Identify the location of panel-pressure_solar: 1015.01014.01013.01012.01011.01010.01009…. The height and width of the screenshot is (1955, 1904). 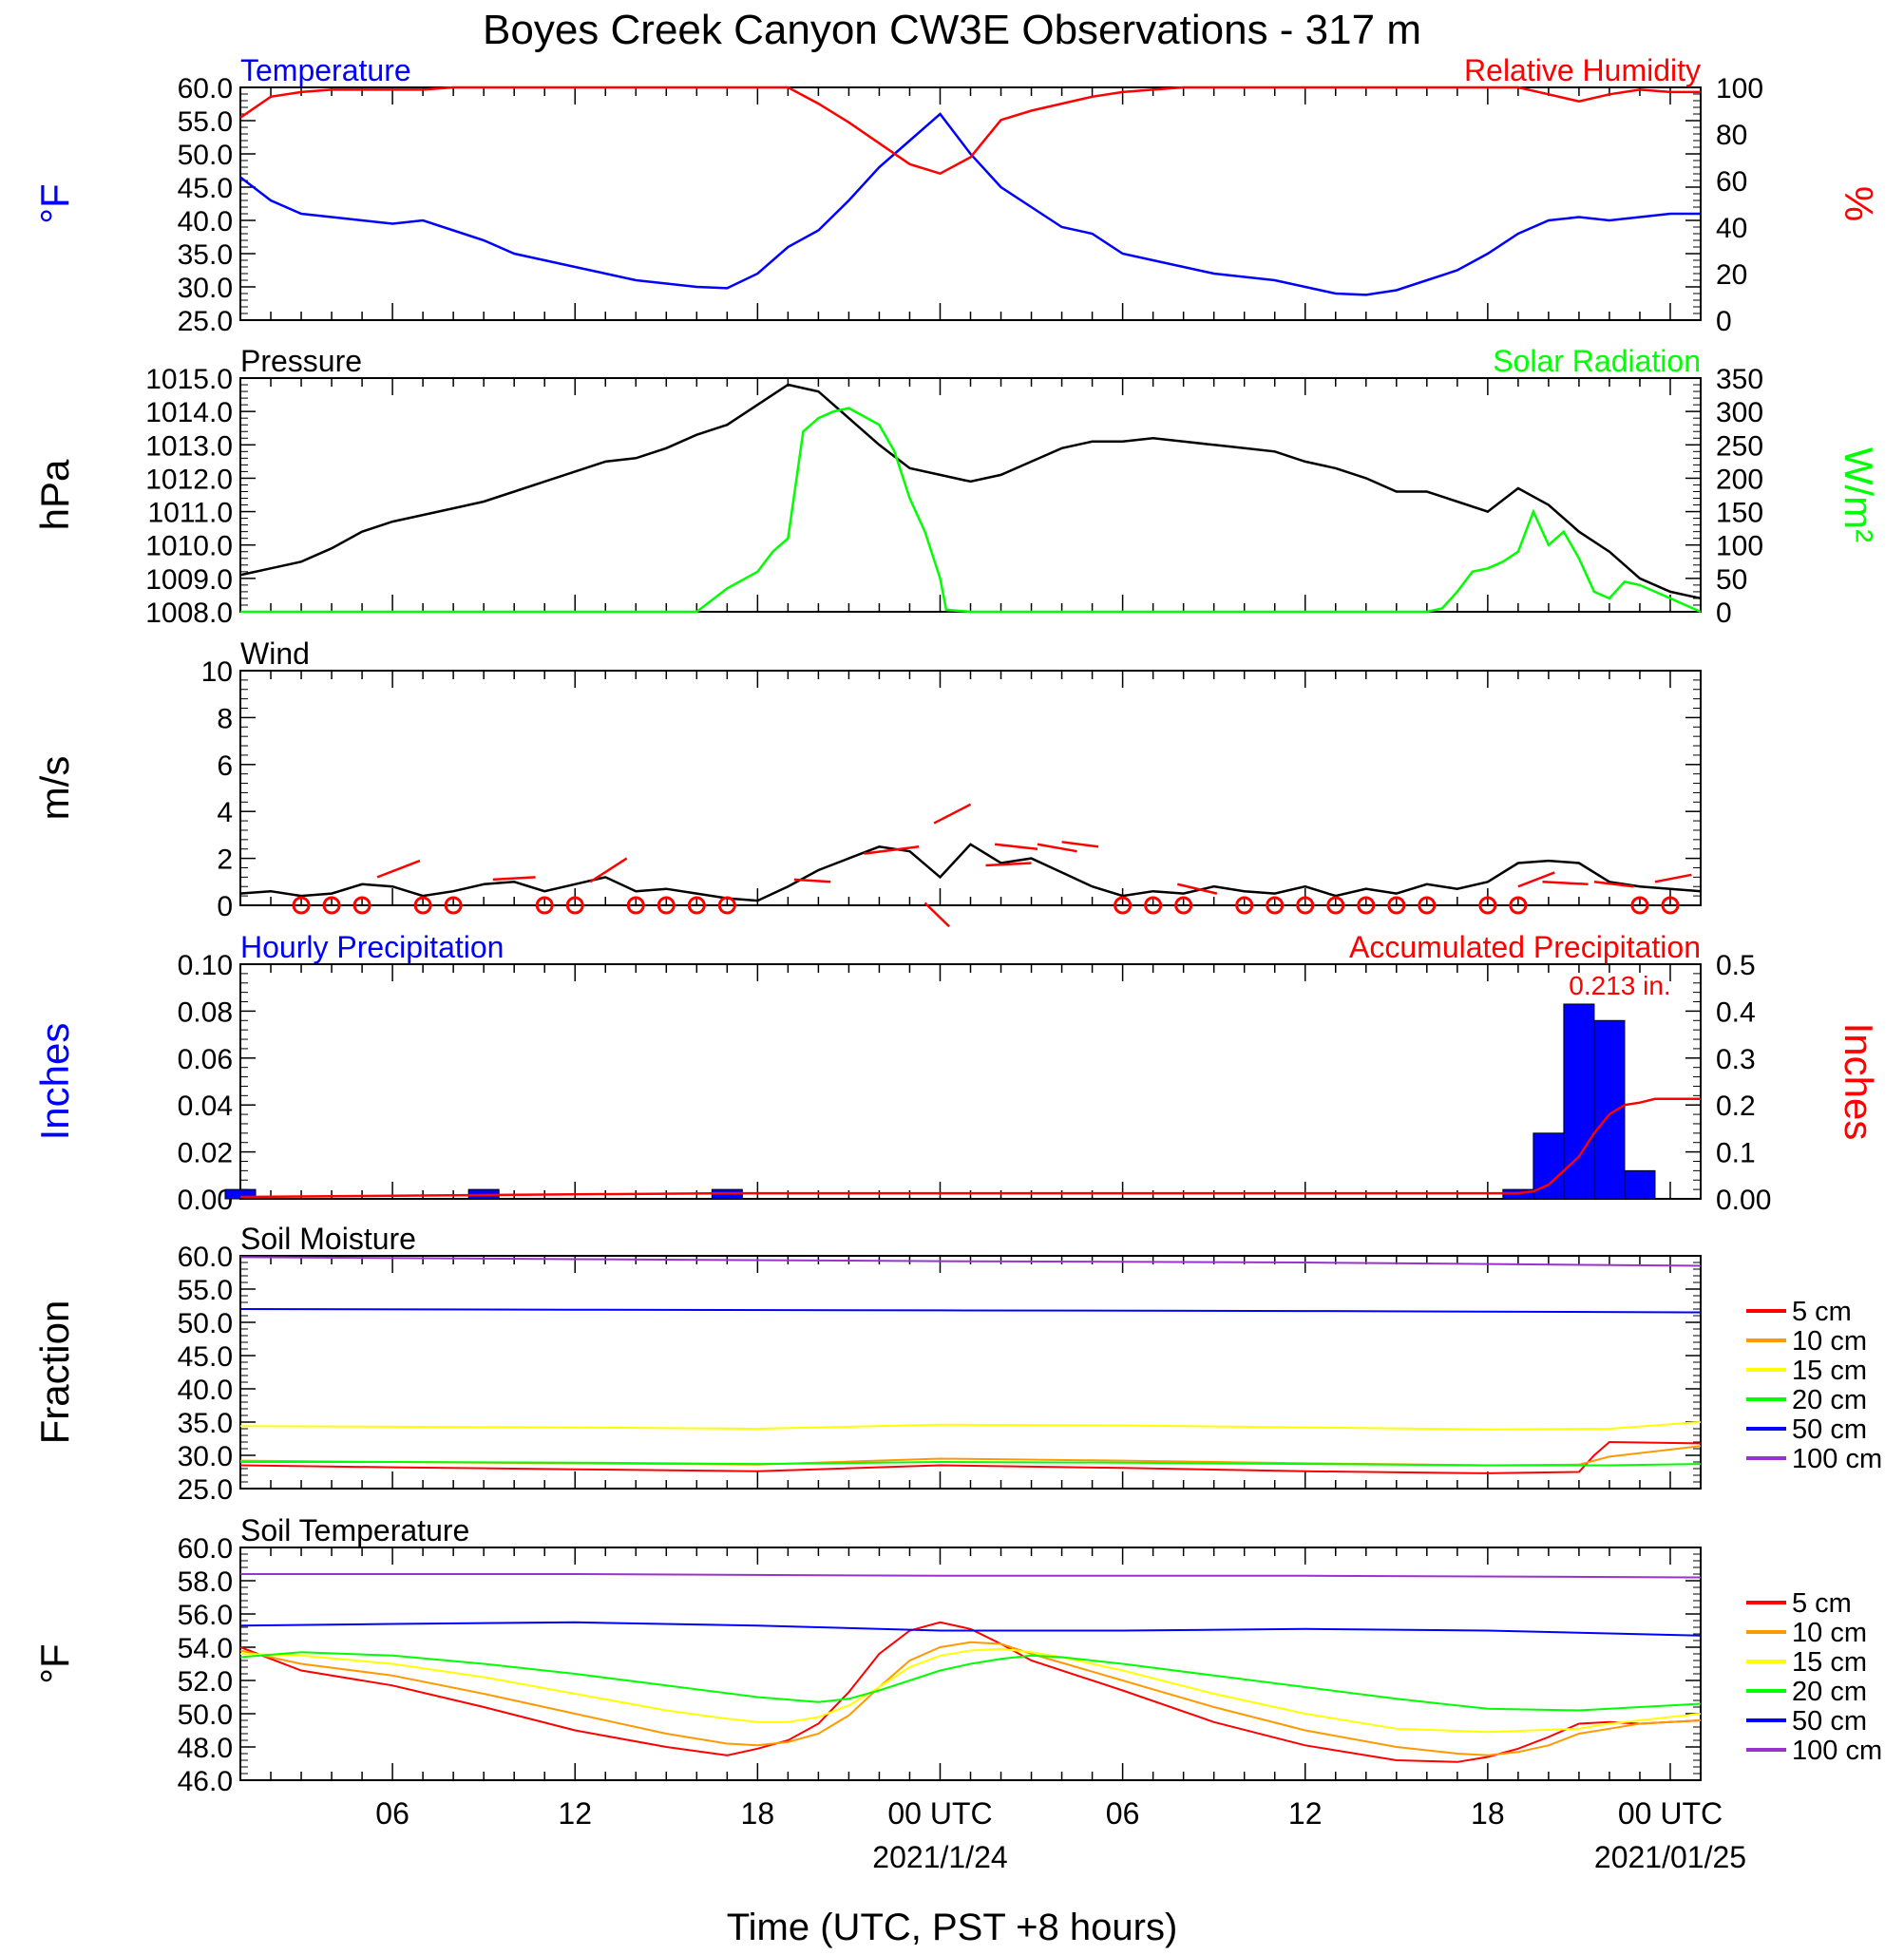
(956, 486).